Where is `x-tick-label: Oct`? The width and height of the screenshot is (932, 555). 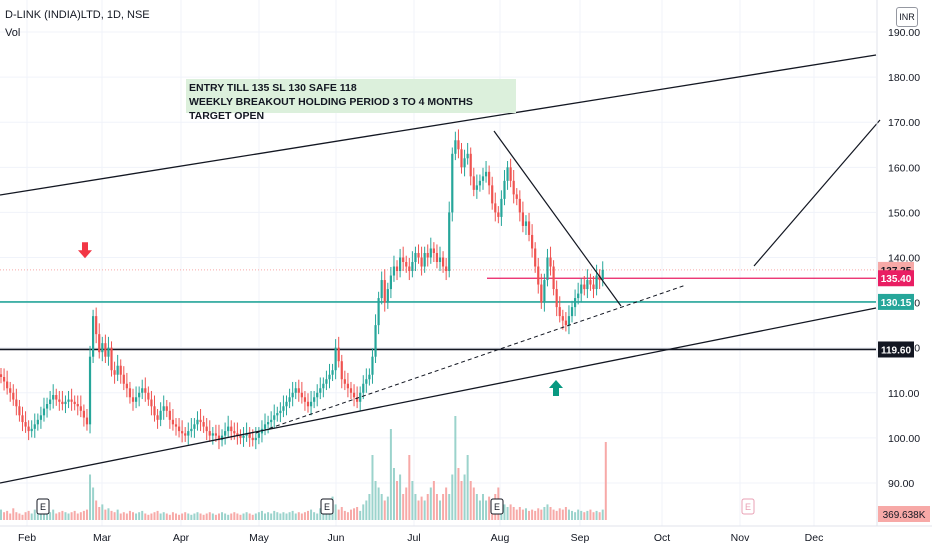 x-tick-label: Oct is located at coordinates (662, 538).